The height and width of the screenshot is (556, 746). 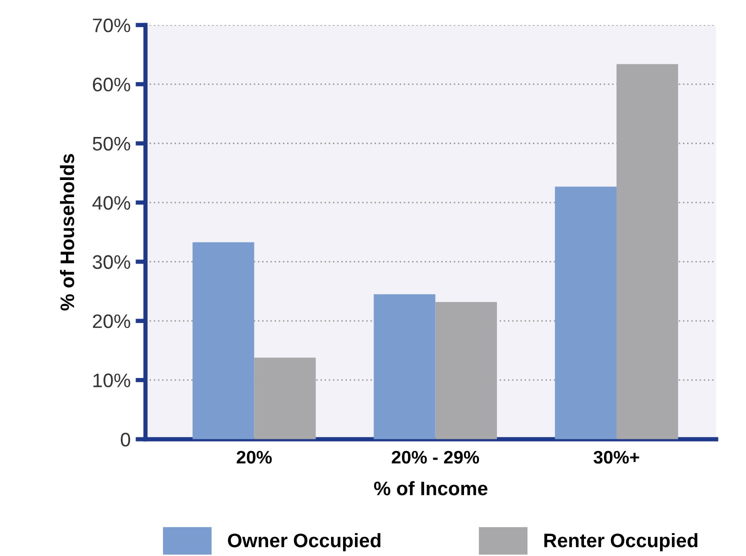 What do you see at coordinates (621, 542) in the screenshot?
I see `legend-label: Renter Occupied` at bounding box center [621, 542].